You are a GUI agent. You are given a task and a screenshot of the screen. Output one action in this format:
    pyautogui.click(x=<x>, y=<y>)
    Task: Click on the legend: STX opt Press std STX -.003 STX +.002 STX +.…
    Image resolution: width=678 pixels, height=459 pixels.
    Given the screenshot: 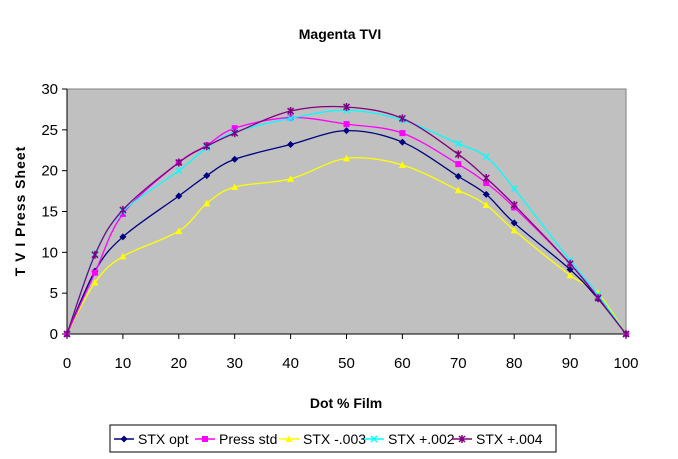 What is the action you would take?
    pyautogui.click(x=328, y=439)
    